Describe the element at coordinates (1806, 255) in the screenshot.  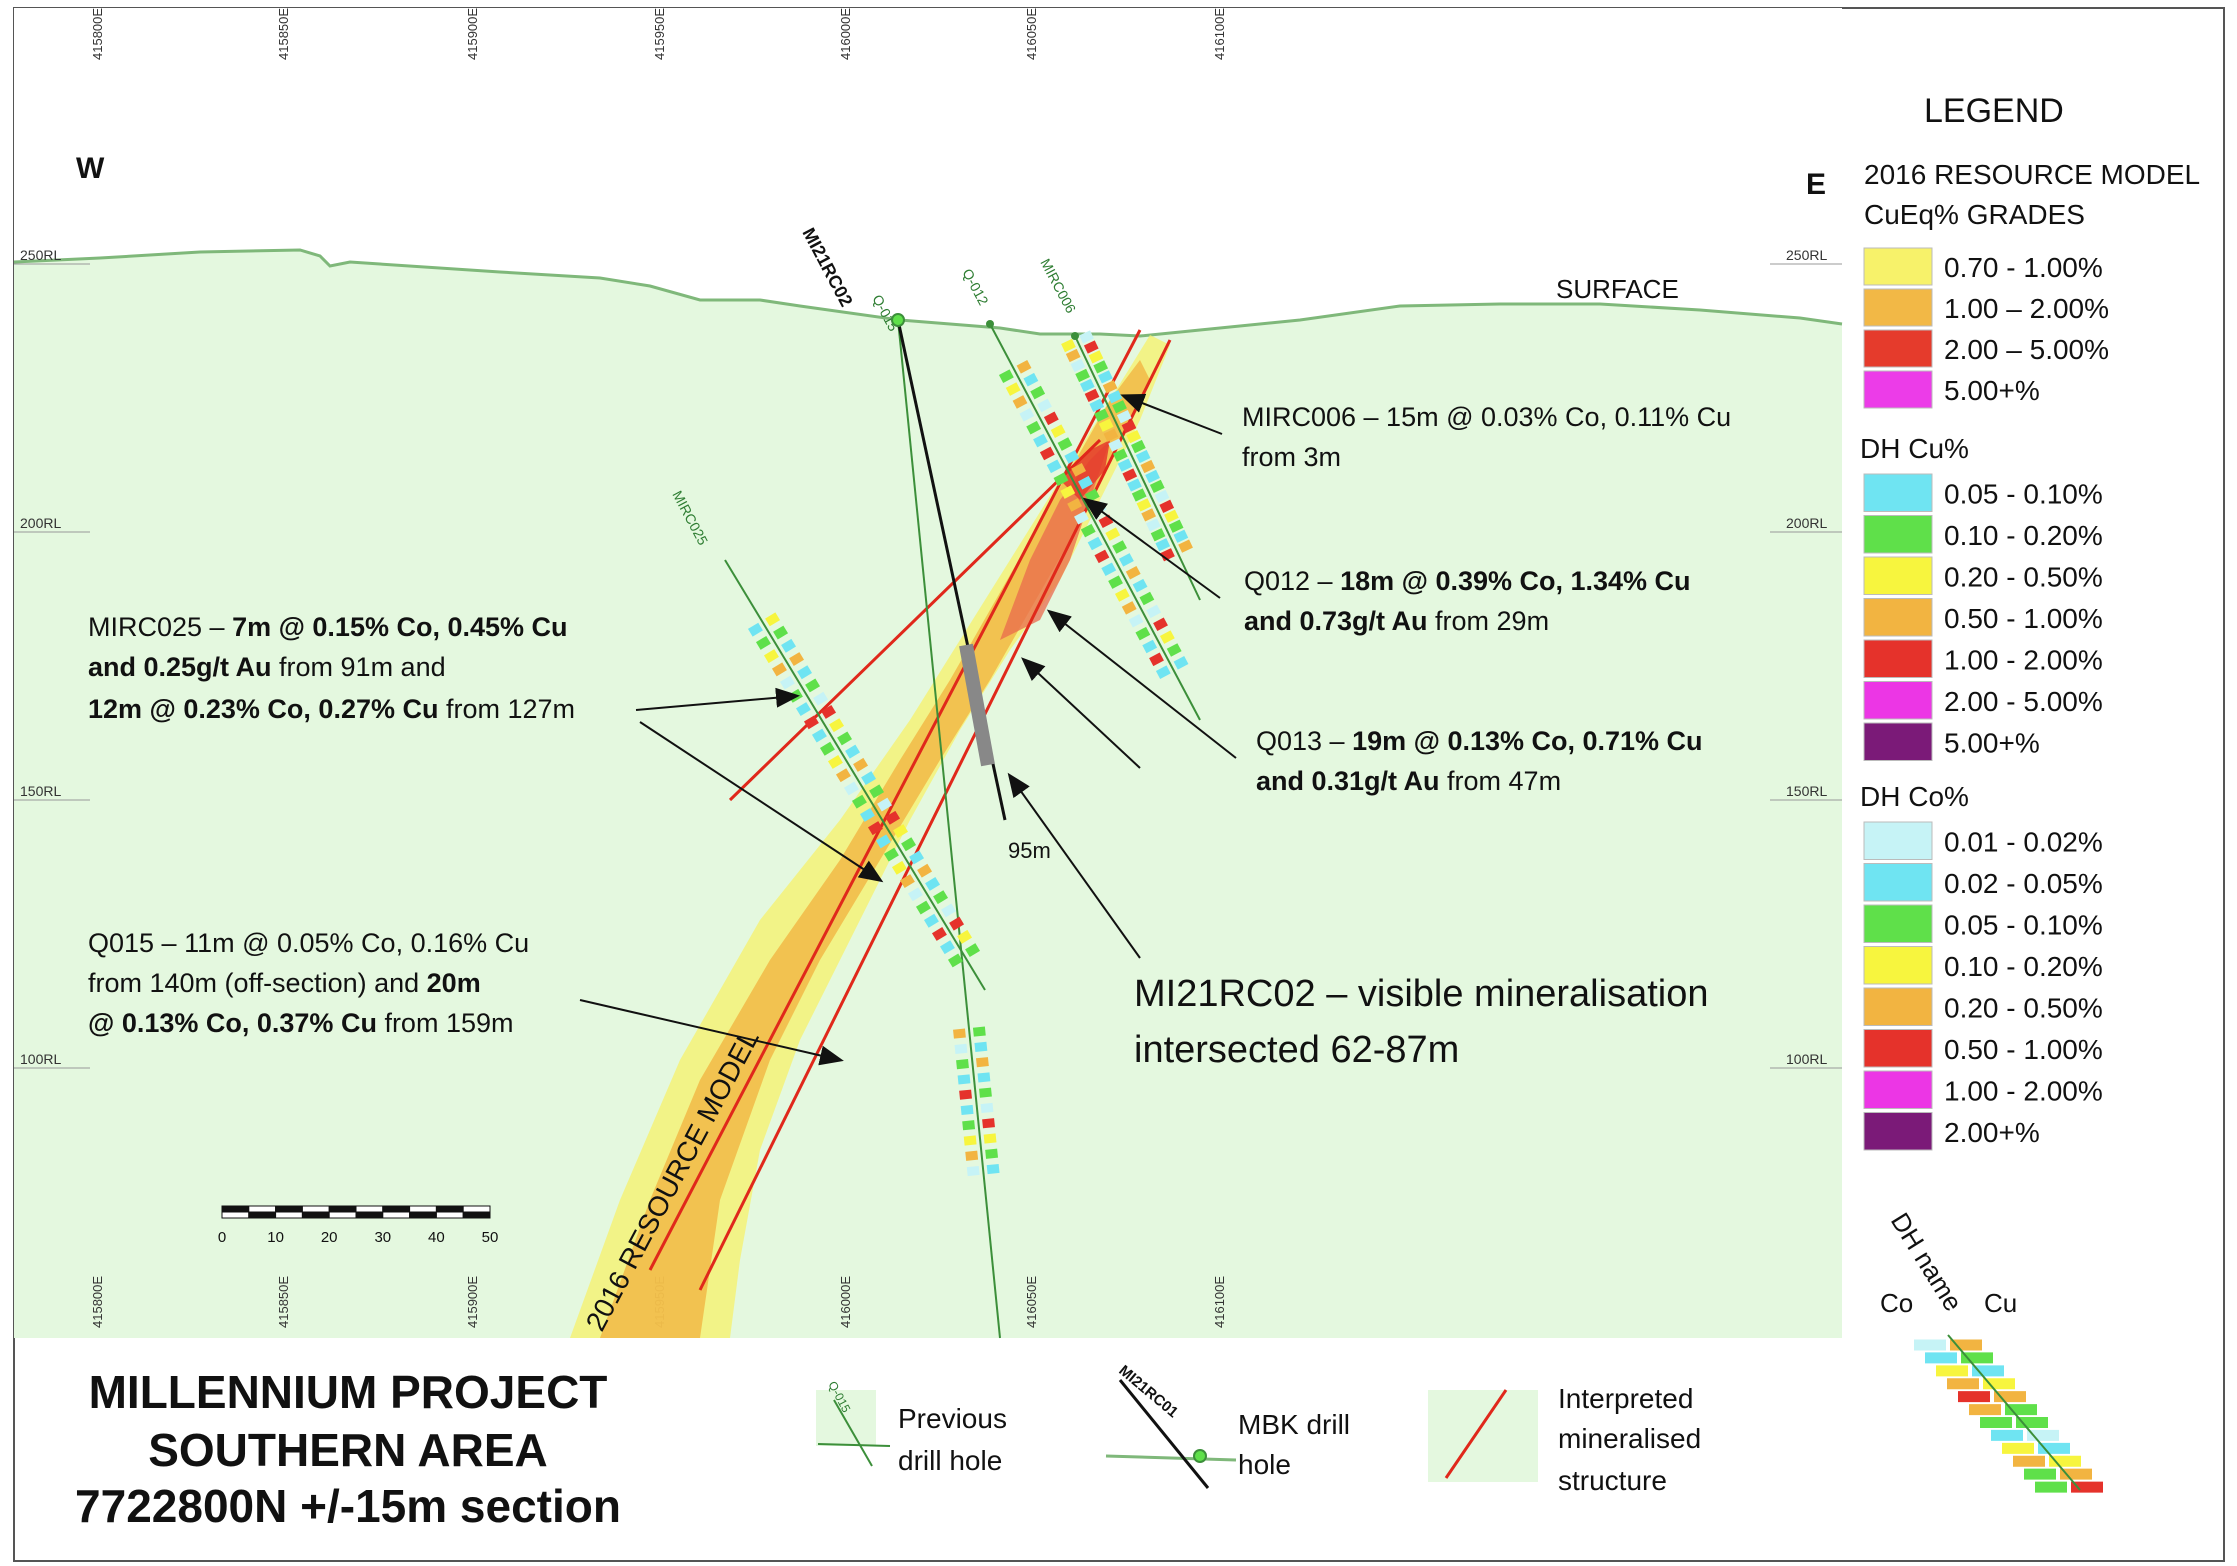
I see `rl-label-right: 250RL` at that location.